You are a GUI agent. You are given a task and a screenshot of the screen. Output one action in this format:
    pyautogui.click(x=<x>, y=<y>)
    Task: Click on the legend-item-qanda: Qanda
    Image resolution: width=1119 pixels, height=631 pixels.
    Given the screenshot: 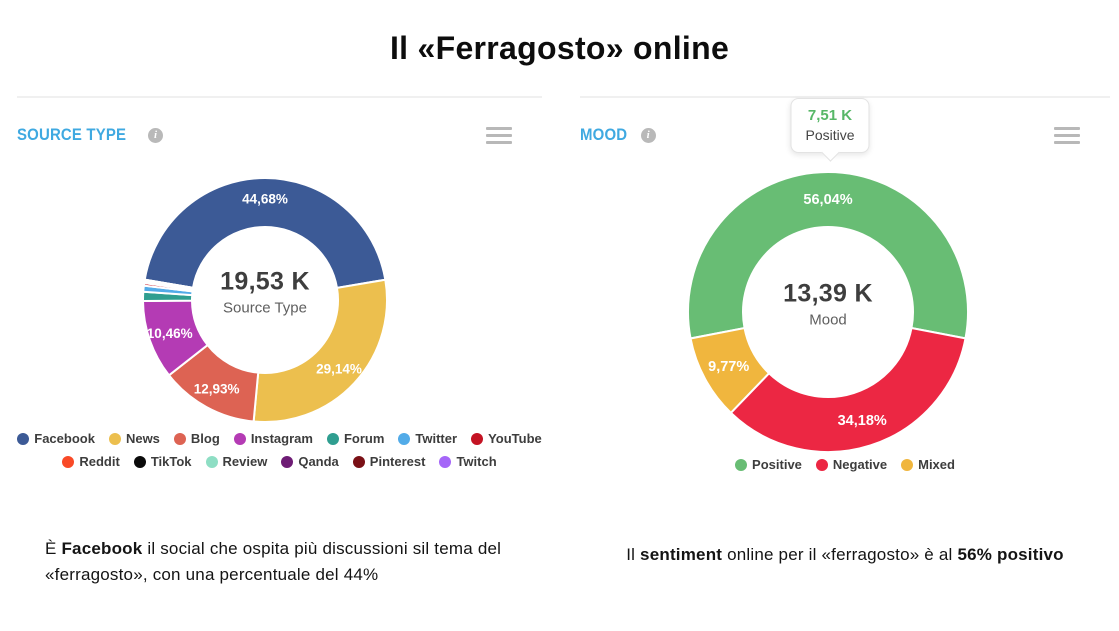 What is the action you would take?
    pyautogui.click(x=310, y=461)
    